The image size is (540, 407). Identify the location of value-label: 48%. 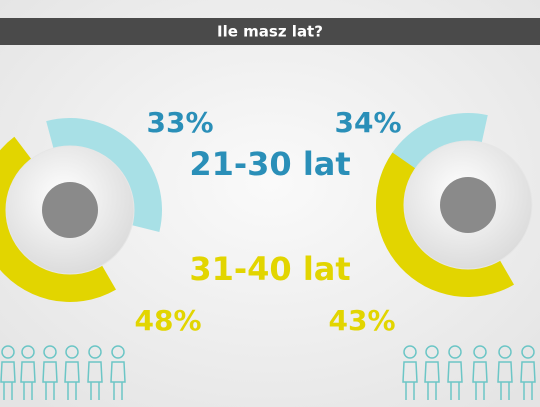
(167, 320).